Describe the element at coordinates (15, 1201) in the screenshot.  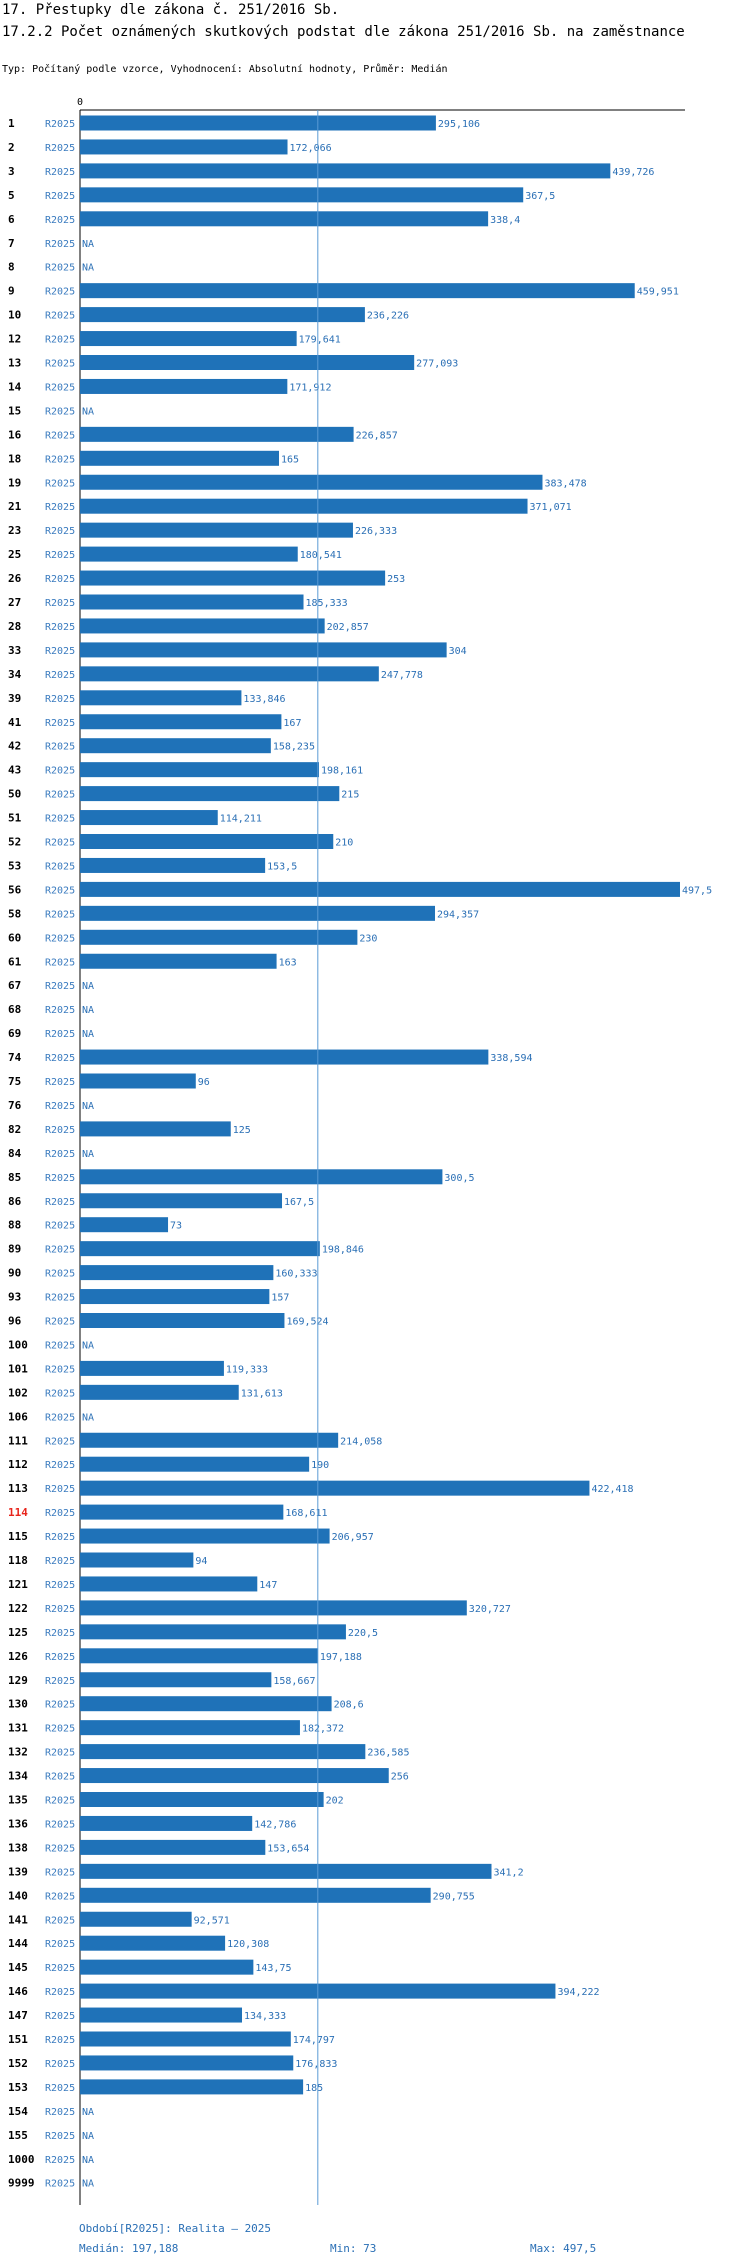
I see `row-label: 86` at that location.